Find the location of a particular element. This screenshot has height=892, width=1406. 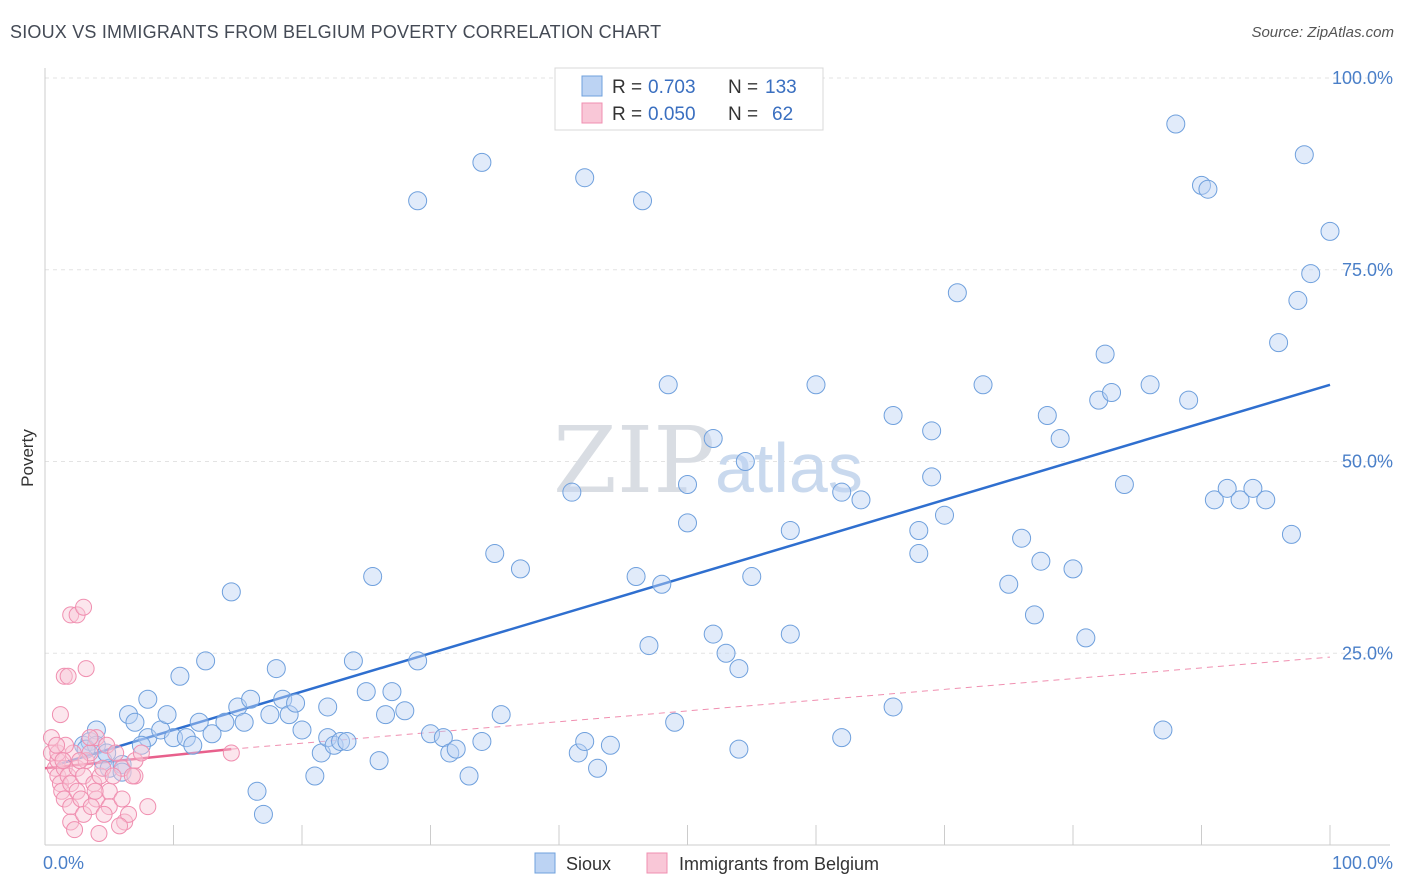

legend-swatch-sioux is located at coordinates (592, 86).